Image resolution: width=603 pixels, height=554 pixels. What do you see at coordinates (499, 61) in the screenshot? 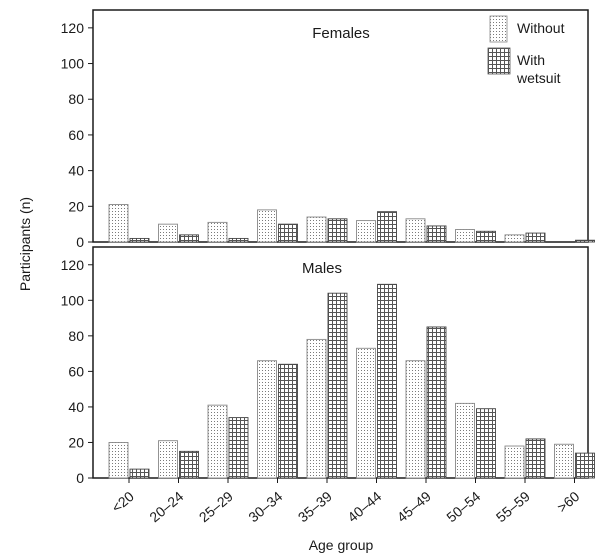
I see `legend-swatch-with-wetsuit` at bounding box center [499, 61].